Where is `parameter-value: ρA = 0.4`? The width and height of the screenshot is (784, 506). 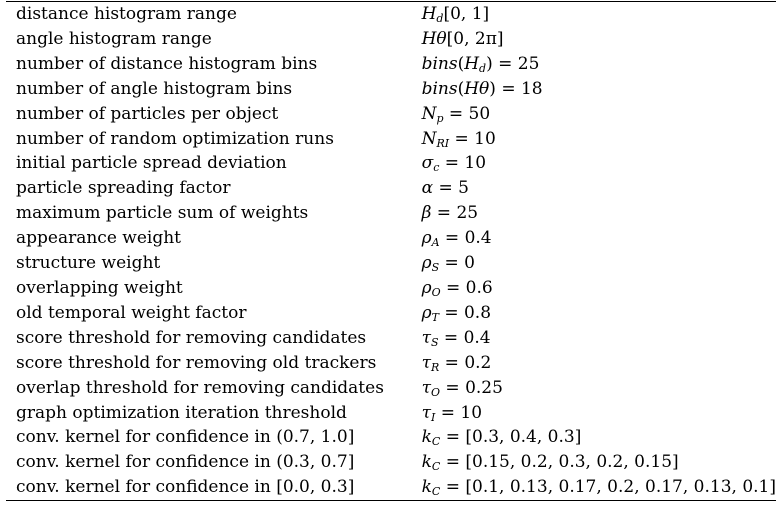 parameter-value: ρA = 0.4 is located at coordinates (599, 238).